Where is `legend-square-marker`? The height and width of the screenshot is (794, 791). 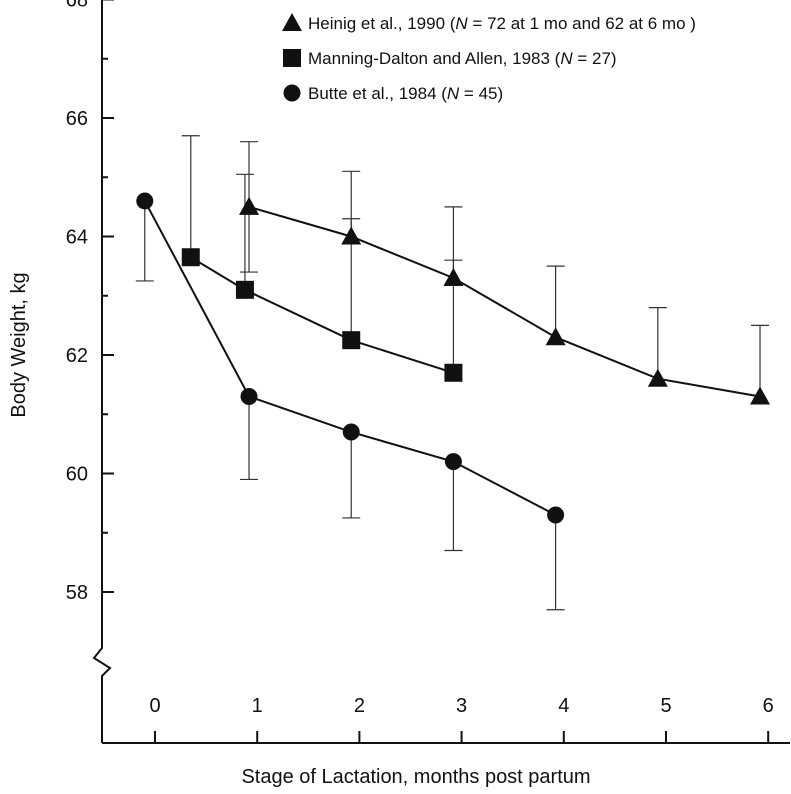
legend-square-marker is located at coordinates (292, 58).